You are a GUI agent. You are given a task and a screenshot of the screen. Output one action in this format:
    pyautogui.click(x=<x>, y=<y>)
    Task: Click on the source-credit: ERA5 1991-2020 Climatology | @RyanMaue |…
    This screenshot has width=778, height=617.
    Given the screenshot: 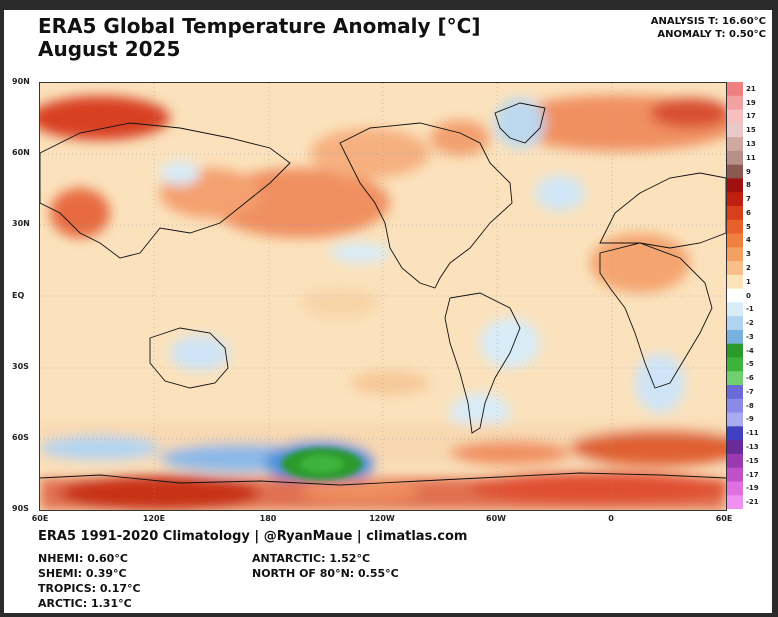 What is the action you would take?
    pyautogui.click(x=253, y=536)
    